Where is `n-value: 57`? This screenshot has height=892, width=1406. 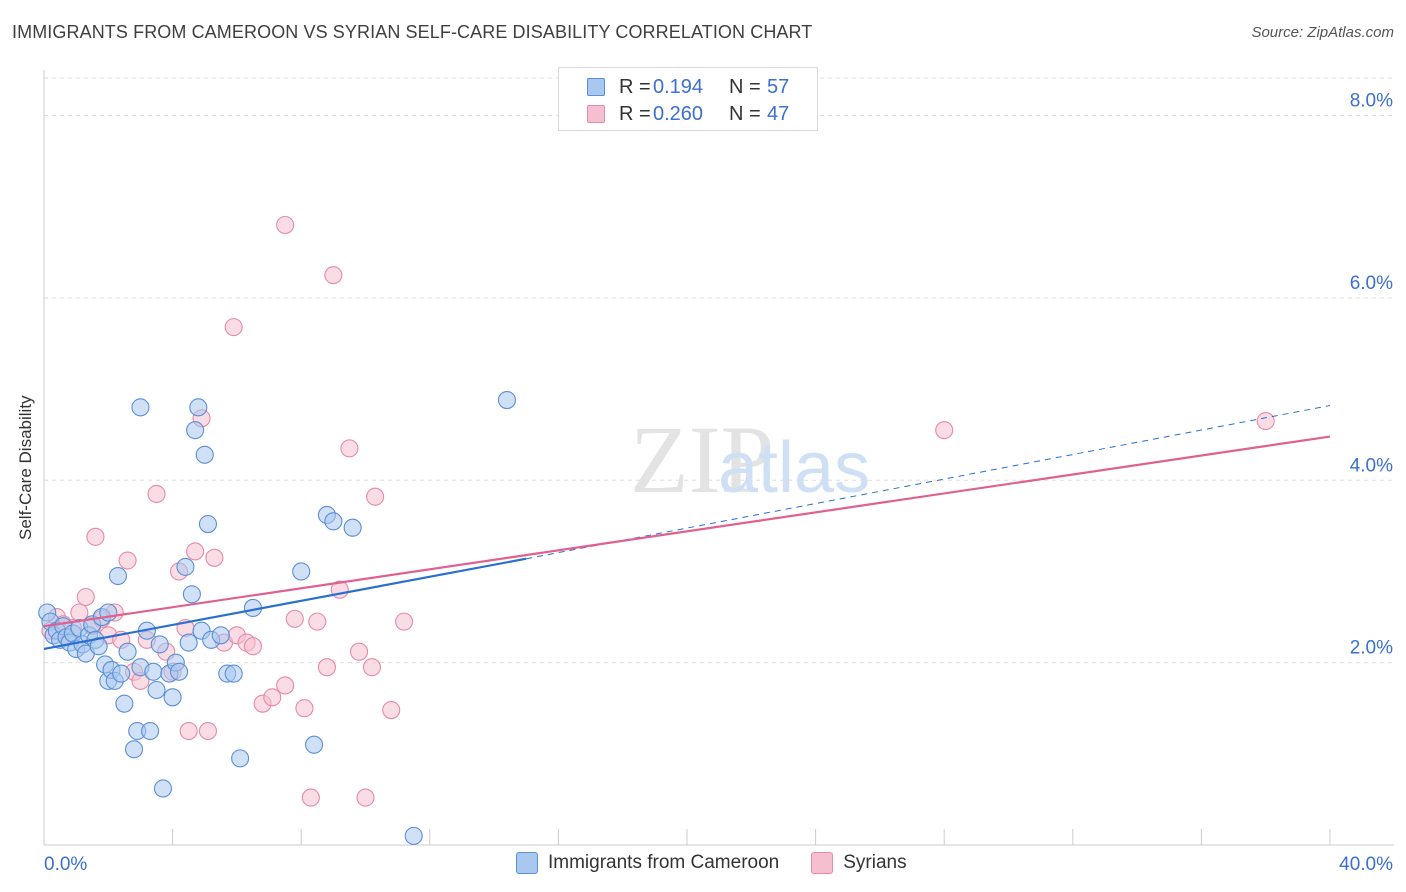 n-value: 57 is located at coordinates (778, 86).